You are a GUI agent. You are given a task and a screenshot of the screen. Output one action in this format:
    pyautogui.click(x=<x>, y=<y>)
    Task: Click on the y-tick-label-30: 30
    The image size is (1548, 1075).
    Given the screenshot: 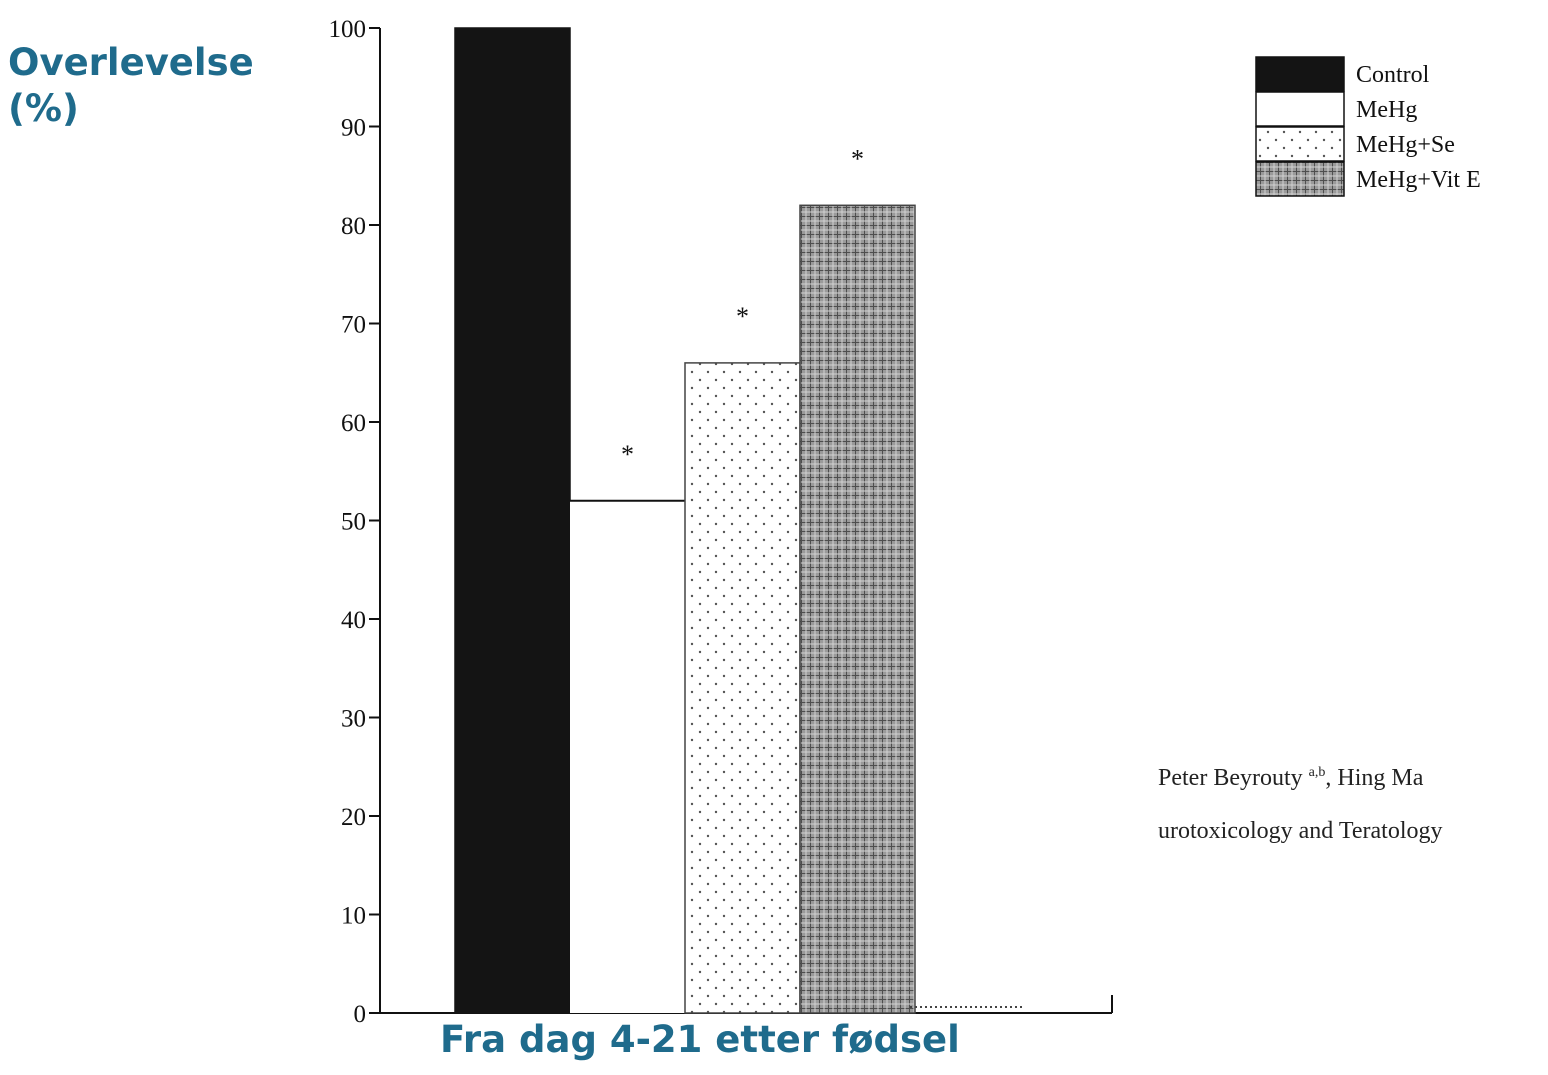 What is the action you would take?
    pyautogui.click(x=353, y=719)
    